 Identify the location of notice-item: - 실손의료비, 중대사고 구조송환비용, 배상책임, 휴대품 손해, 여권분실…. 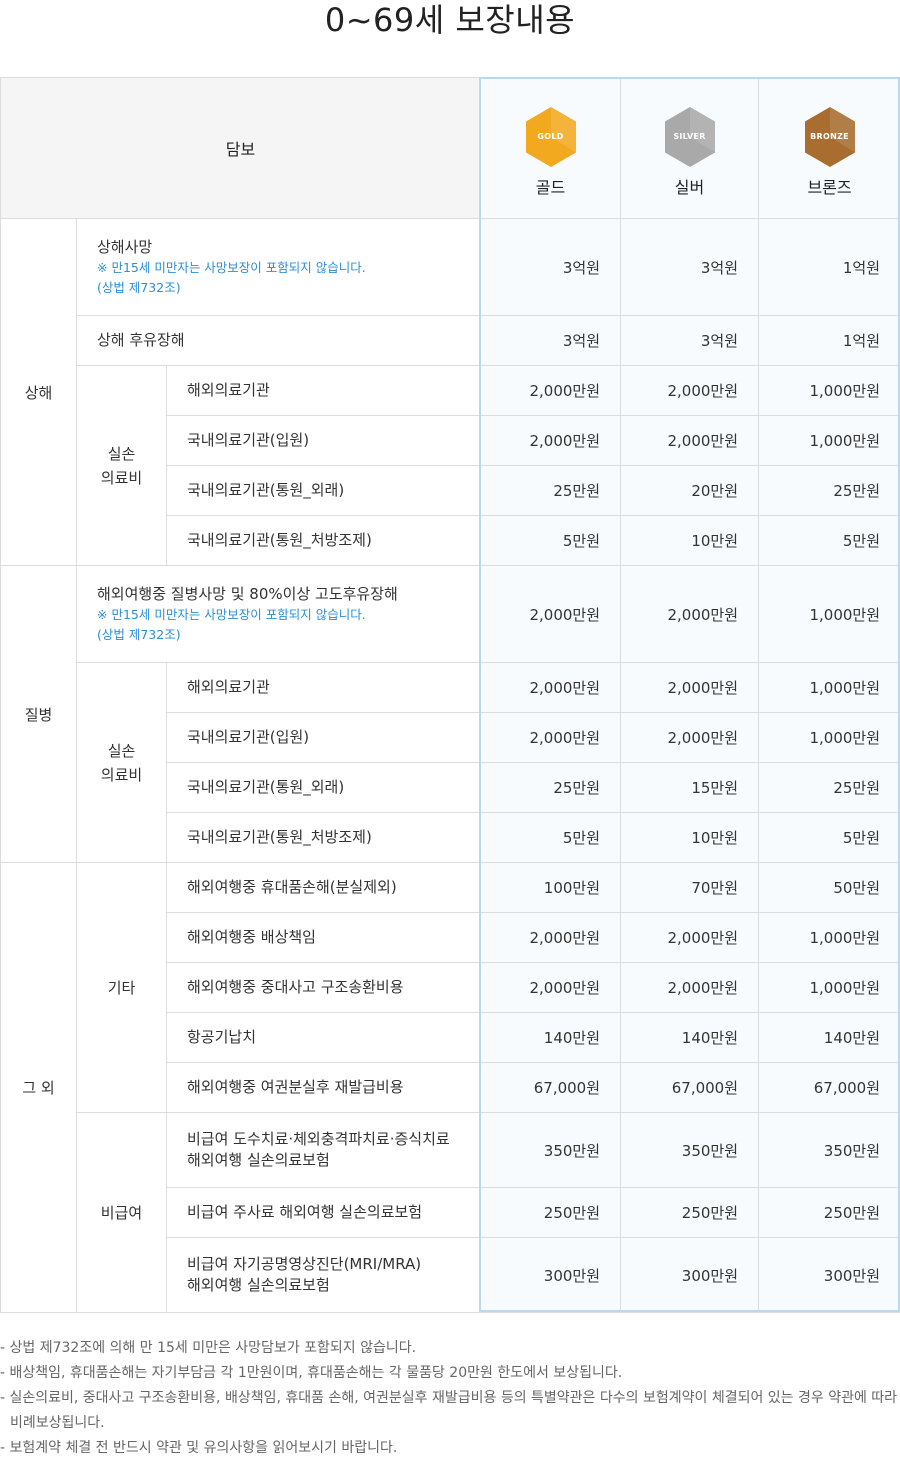
(449, 1410).